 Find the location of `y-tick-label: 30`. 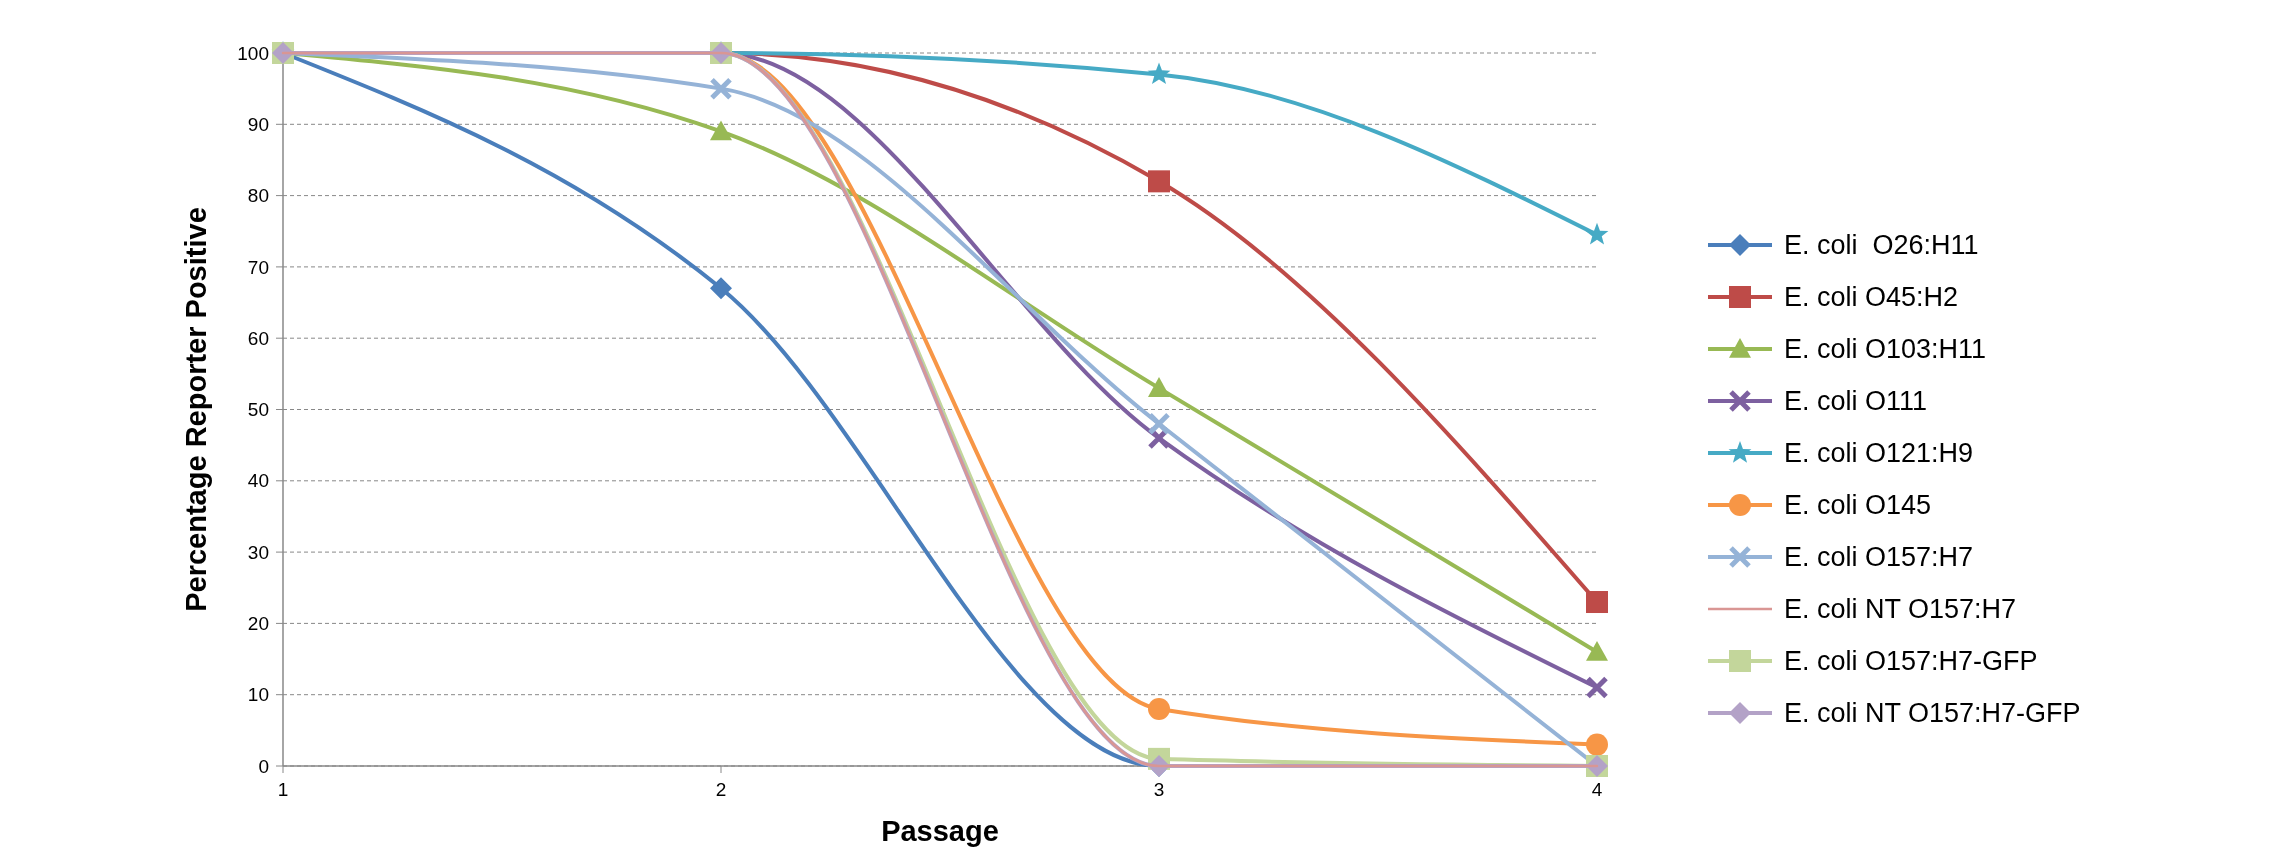

y-tick-label: 30 is located at coordinates (258, 552).